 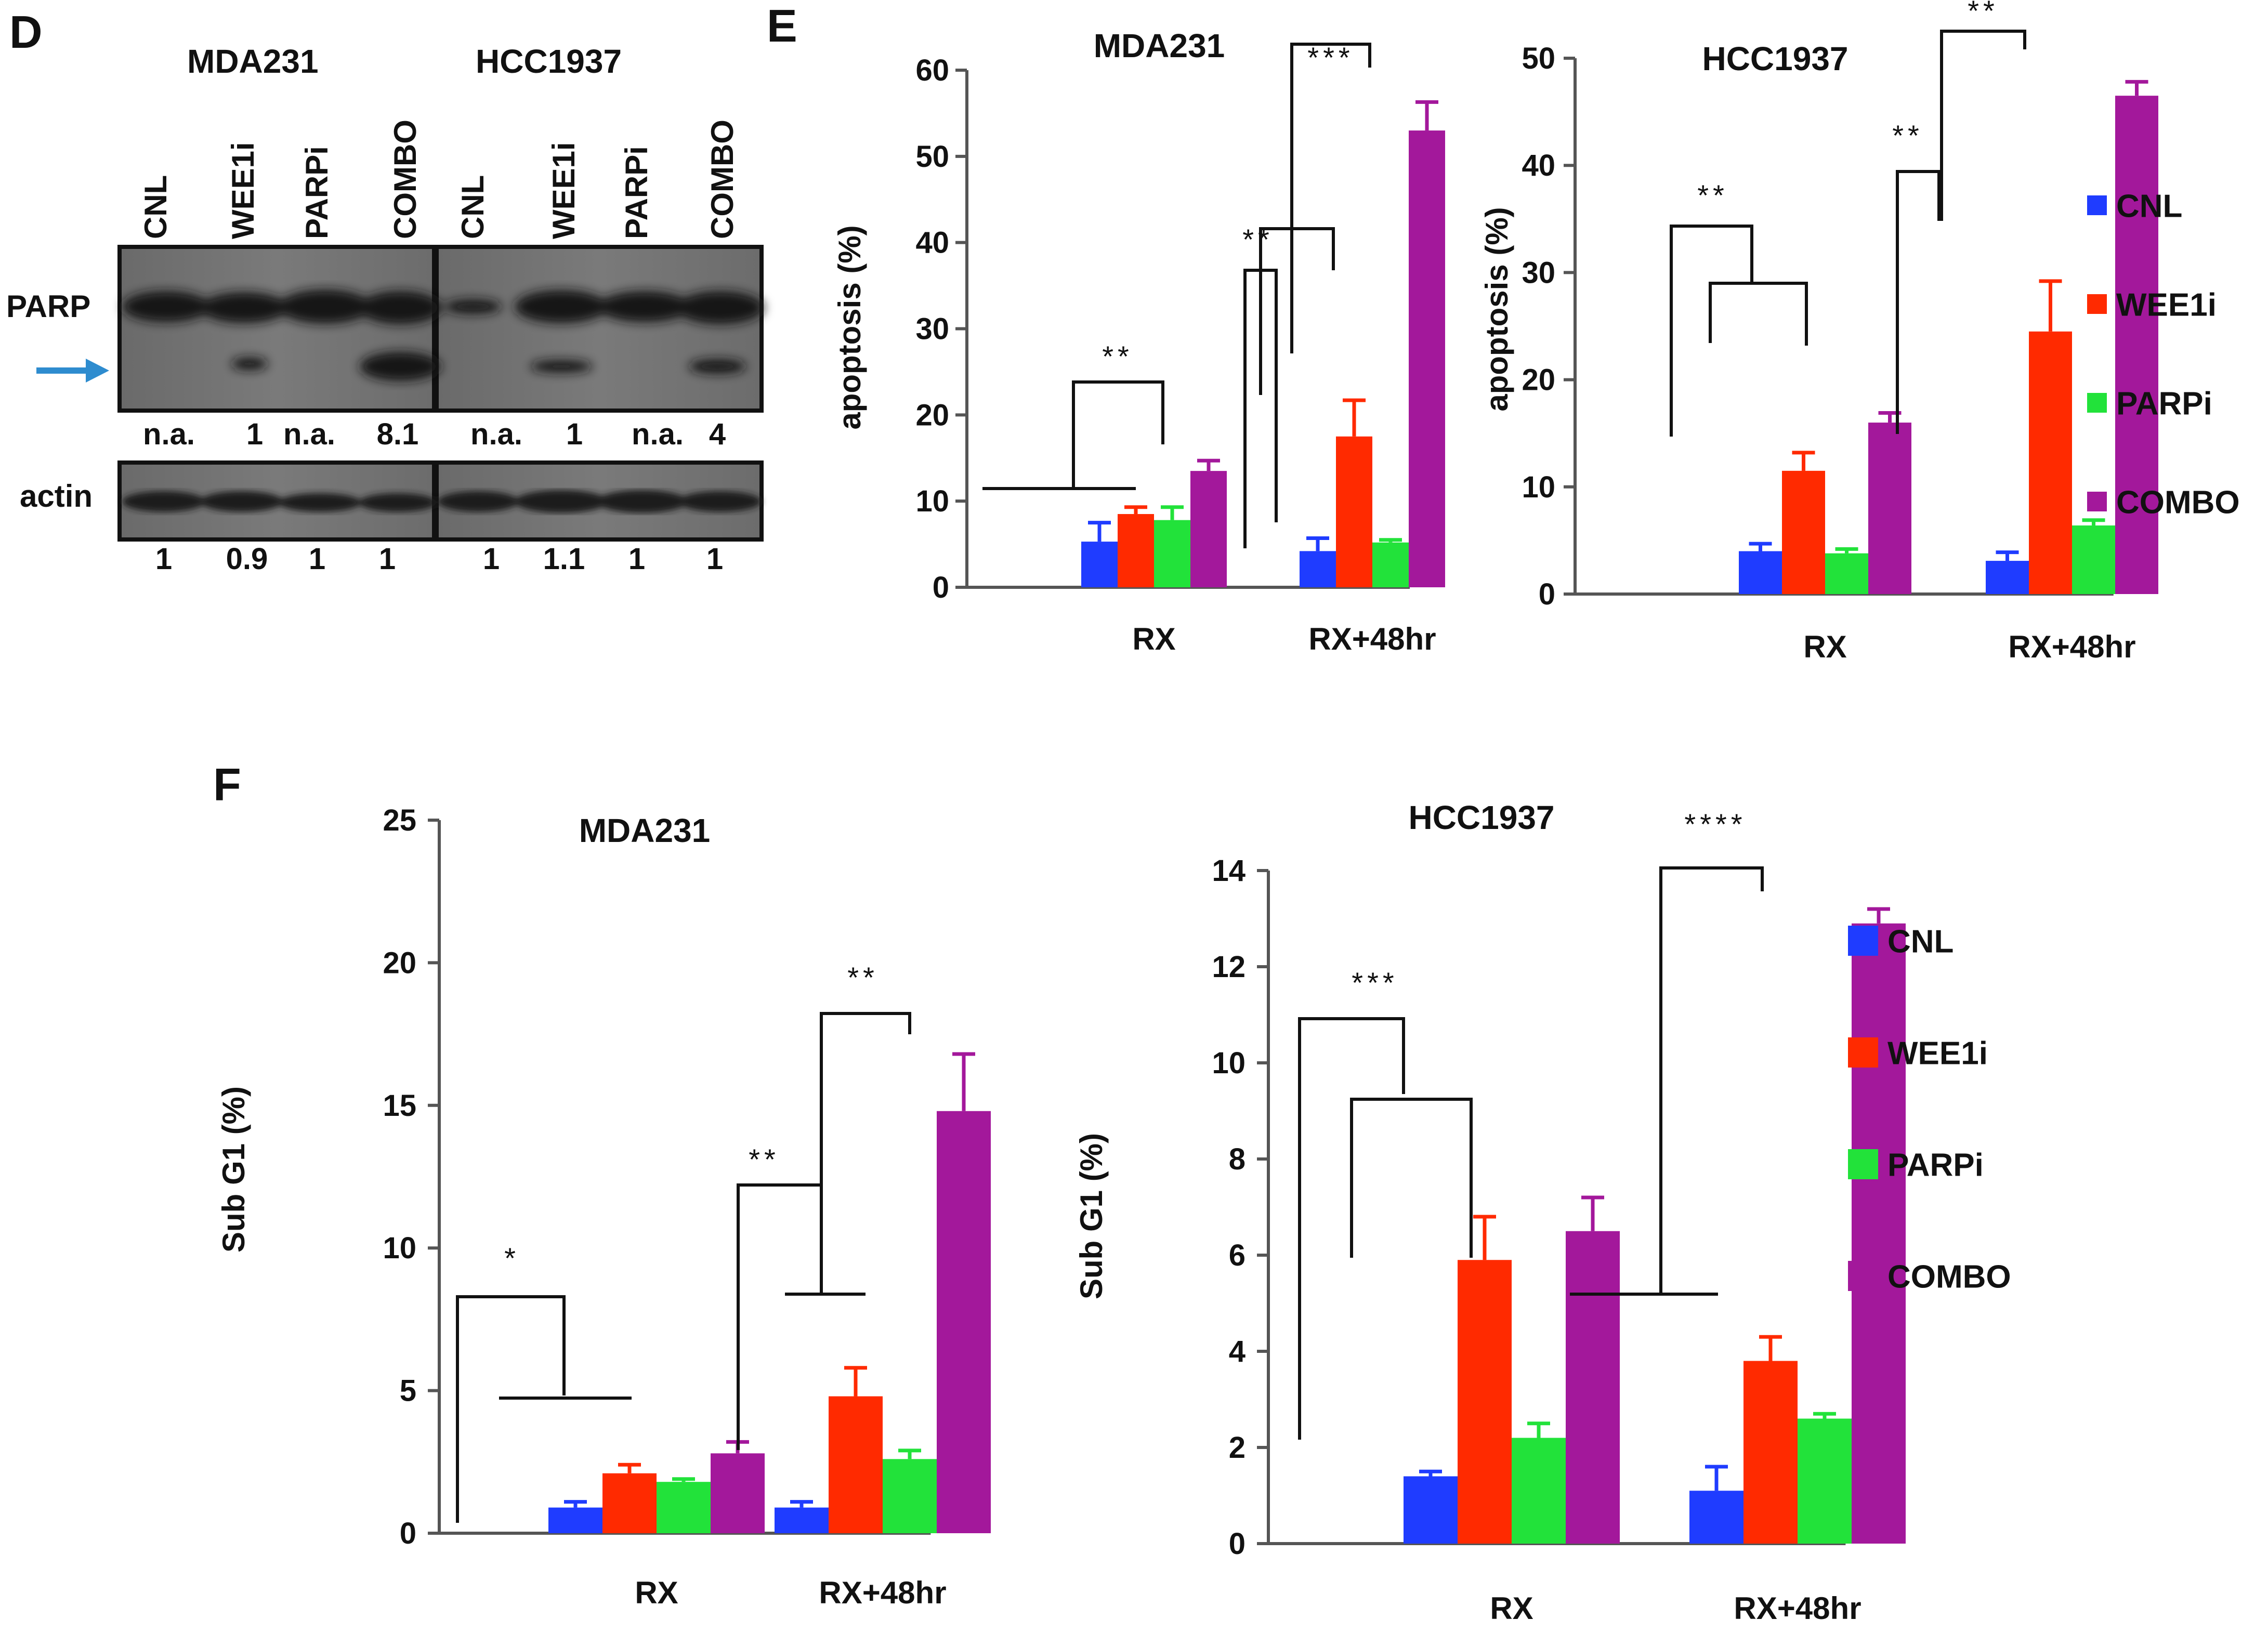 What do you see at coordinates (932, 243) in the screenshot?
I see `y-tick-label: 40` at bounding box center [932, 243].